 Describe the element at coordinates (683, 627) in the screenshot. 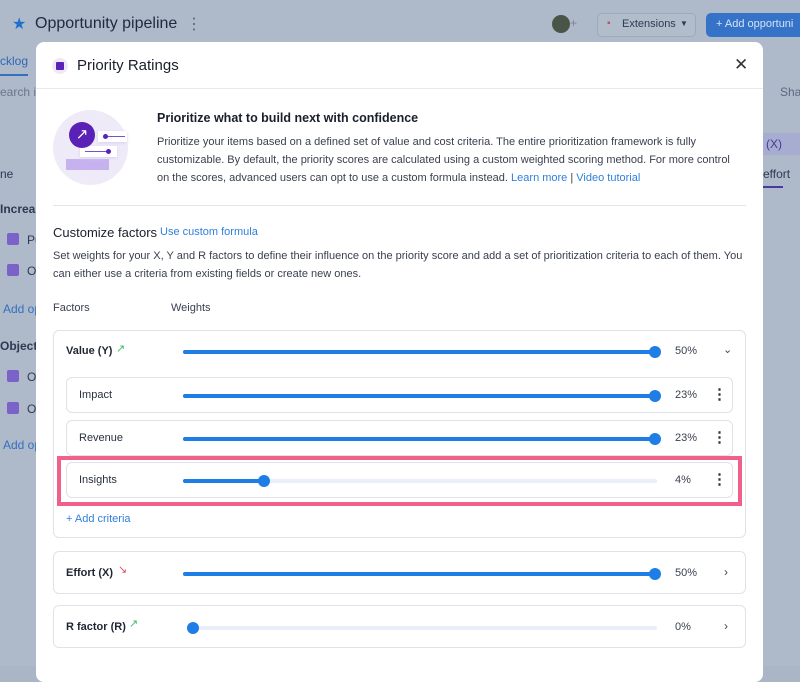

I see `weight-value: 0%` at that location.